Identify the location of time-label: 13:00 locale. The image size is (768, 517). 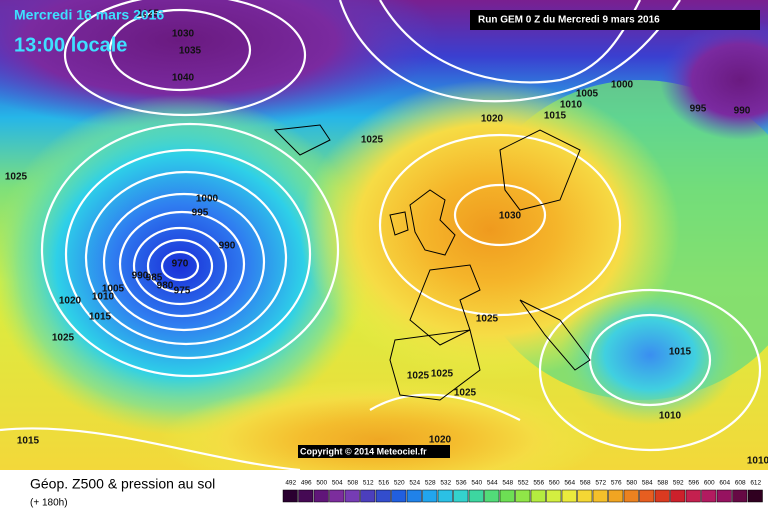
(70, 45).